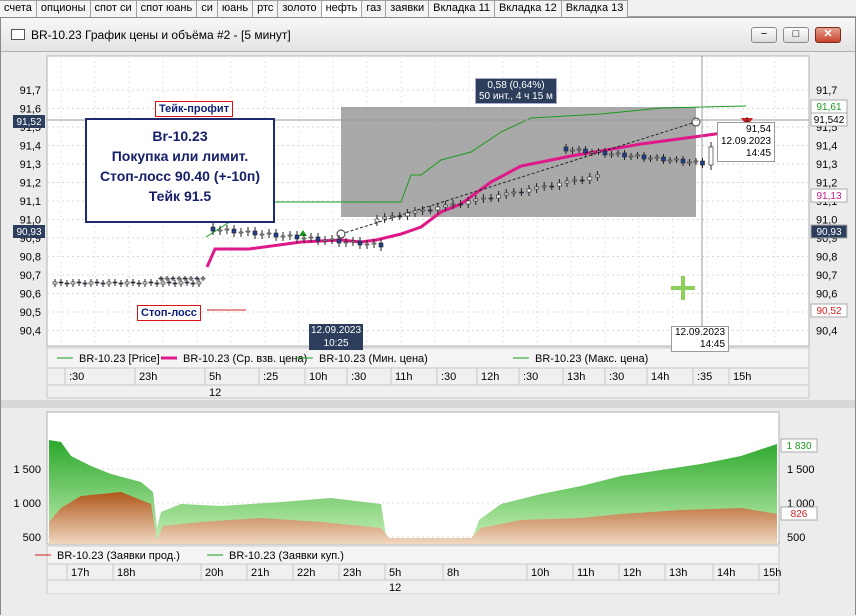  I want to click on vol-x-tick: 20h, so click(214, 573).